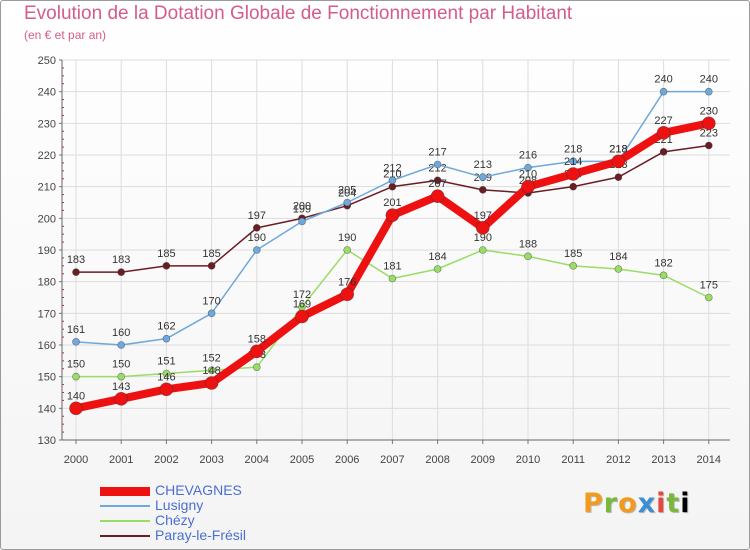  Describe the element at coordinates (47, 441) in the screenshot. I see `y-tick-label: 130` at that location.